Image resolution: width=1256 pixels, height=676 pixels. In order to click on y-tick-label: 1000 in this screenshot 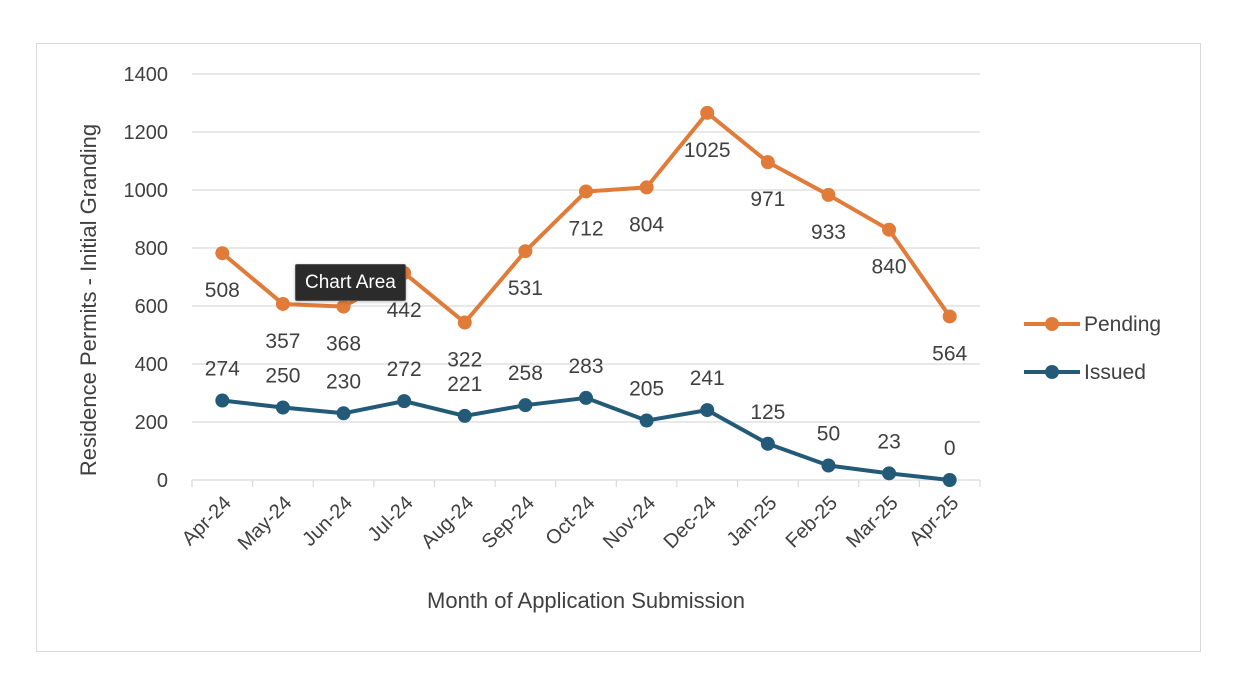, I will do `click(146, 191)`.